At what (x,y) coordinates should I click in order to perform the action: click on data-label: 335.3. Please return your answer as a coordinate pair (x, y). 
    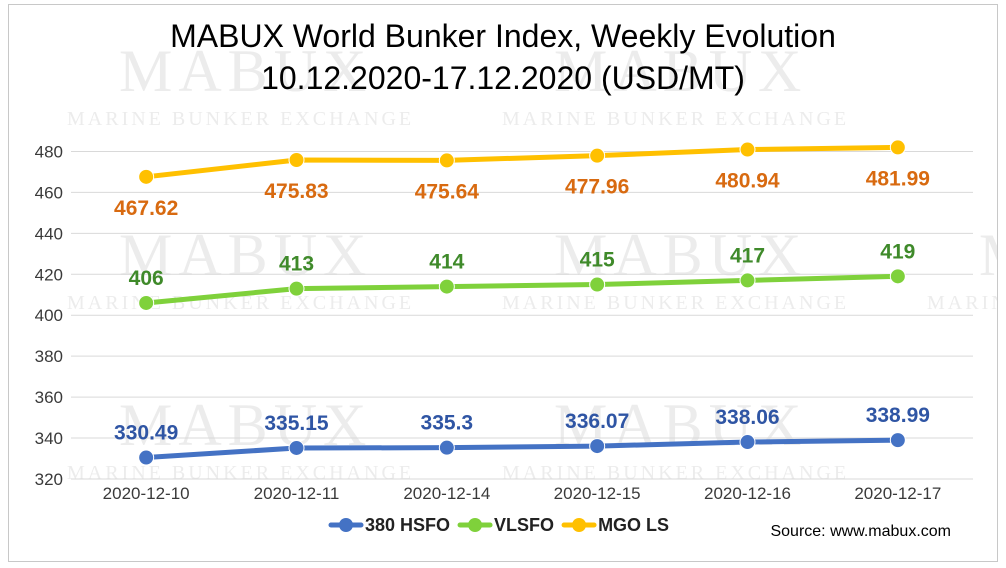
    Looking at the image, I should click on (447, 423).